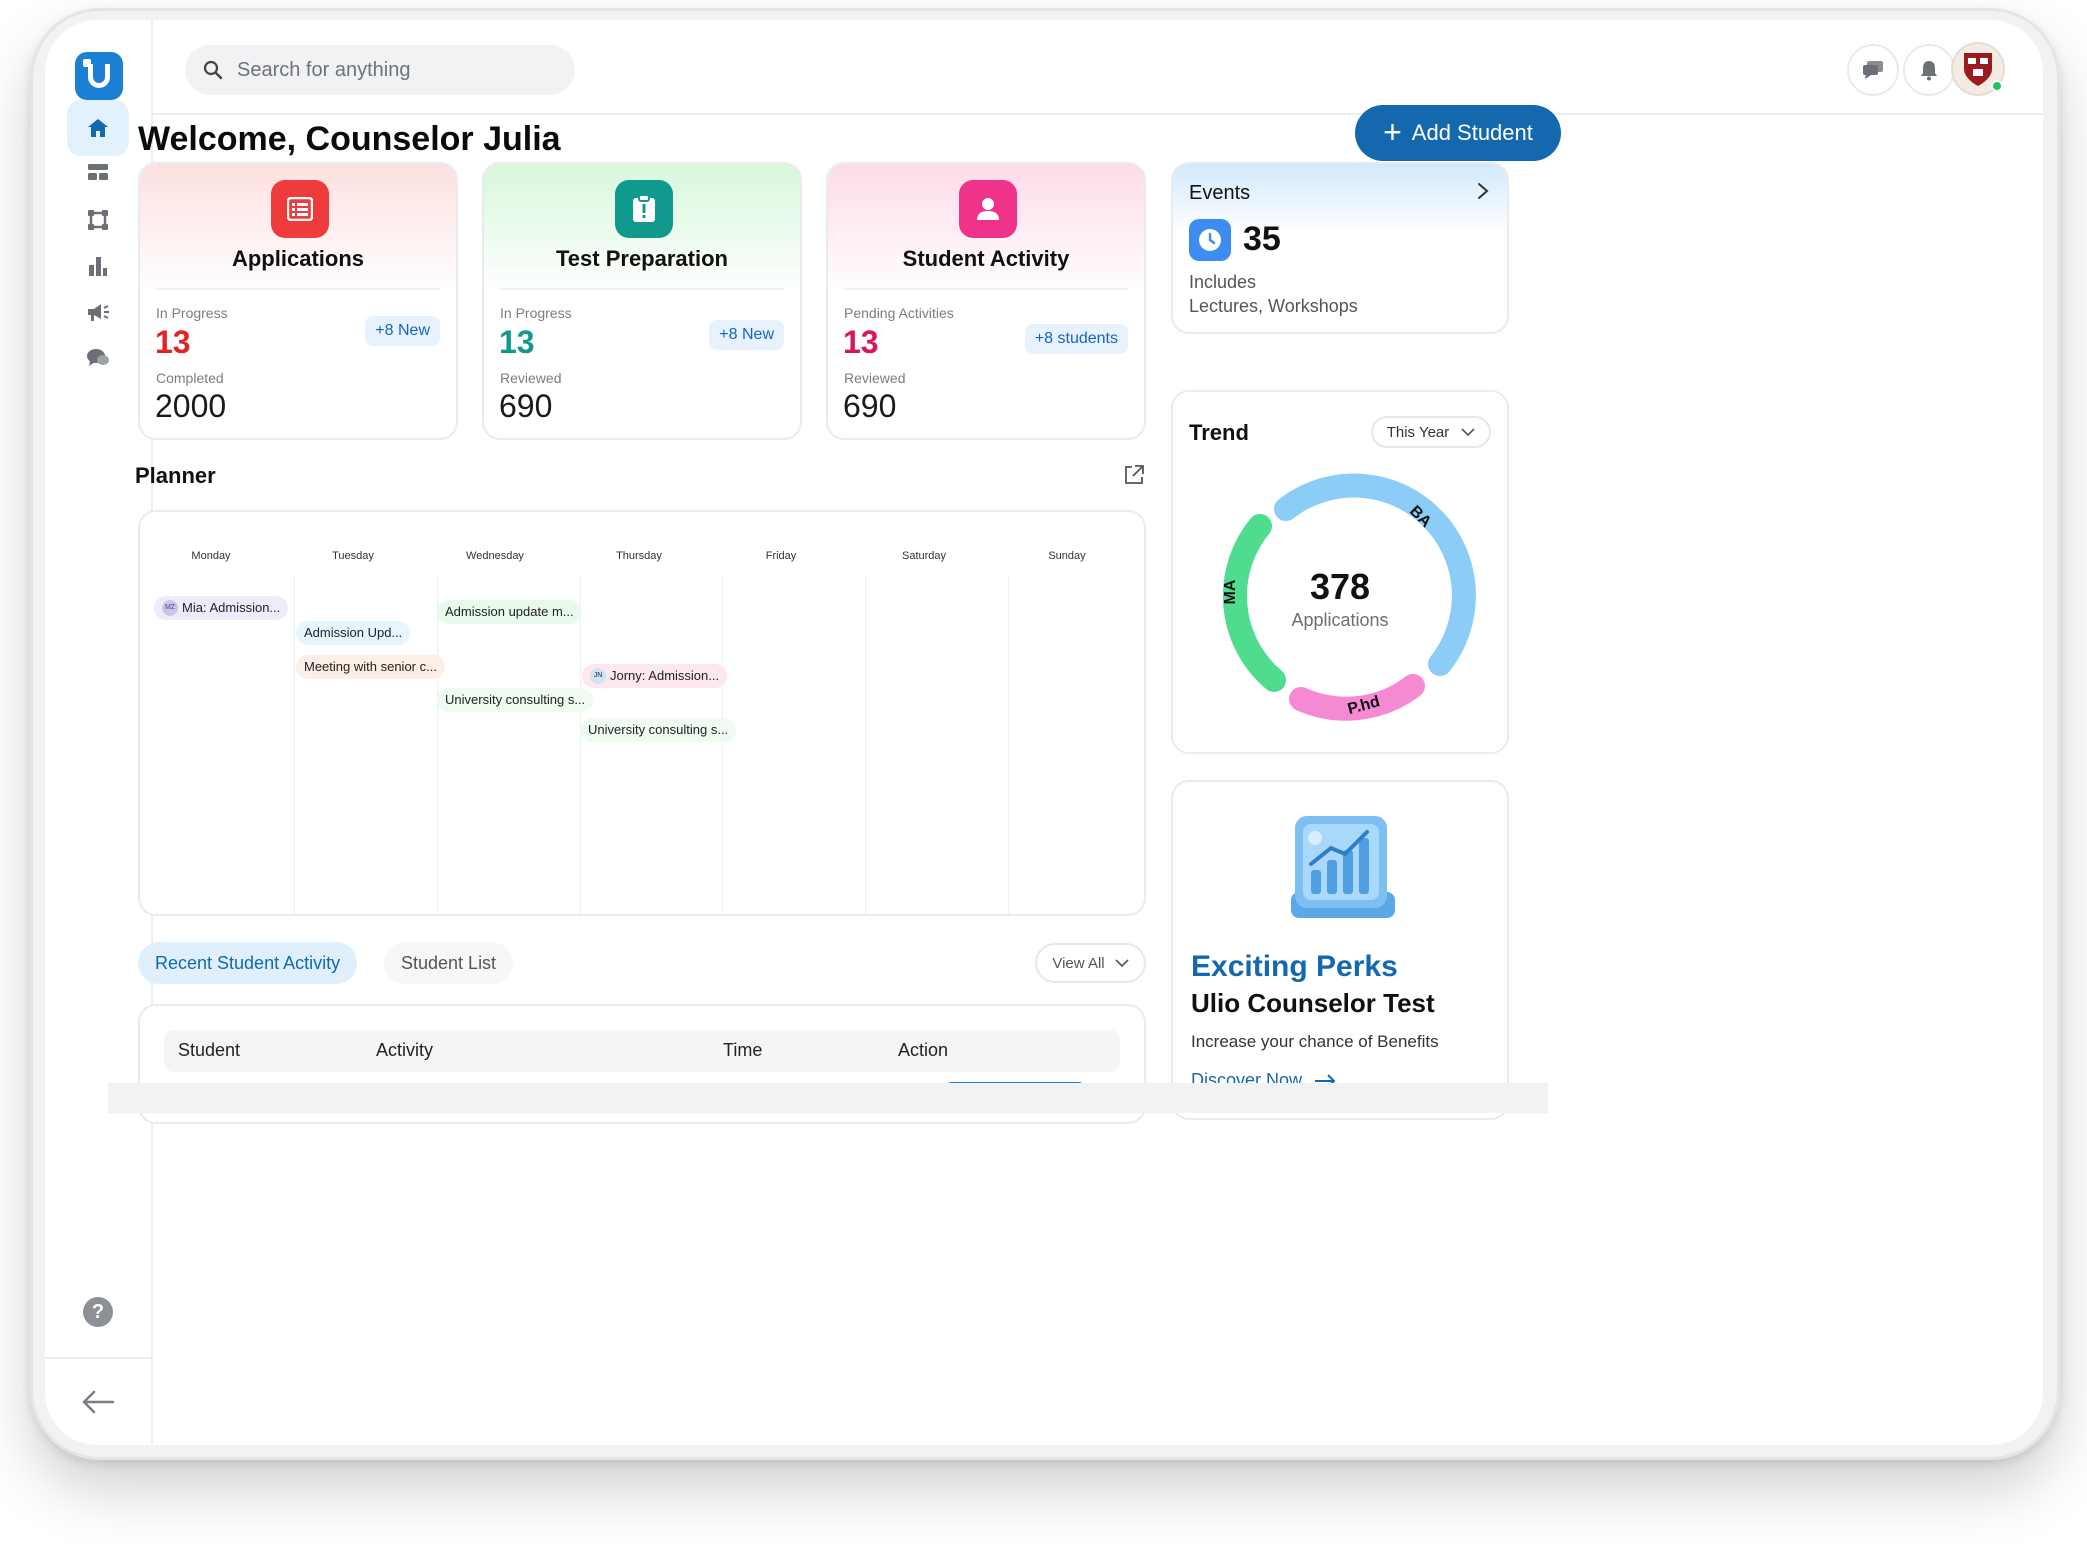  I want to click on tab-student-list: Student List, so click(449, 963).